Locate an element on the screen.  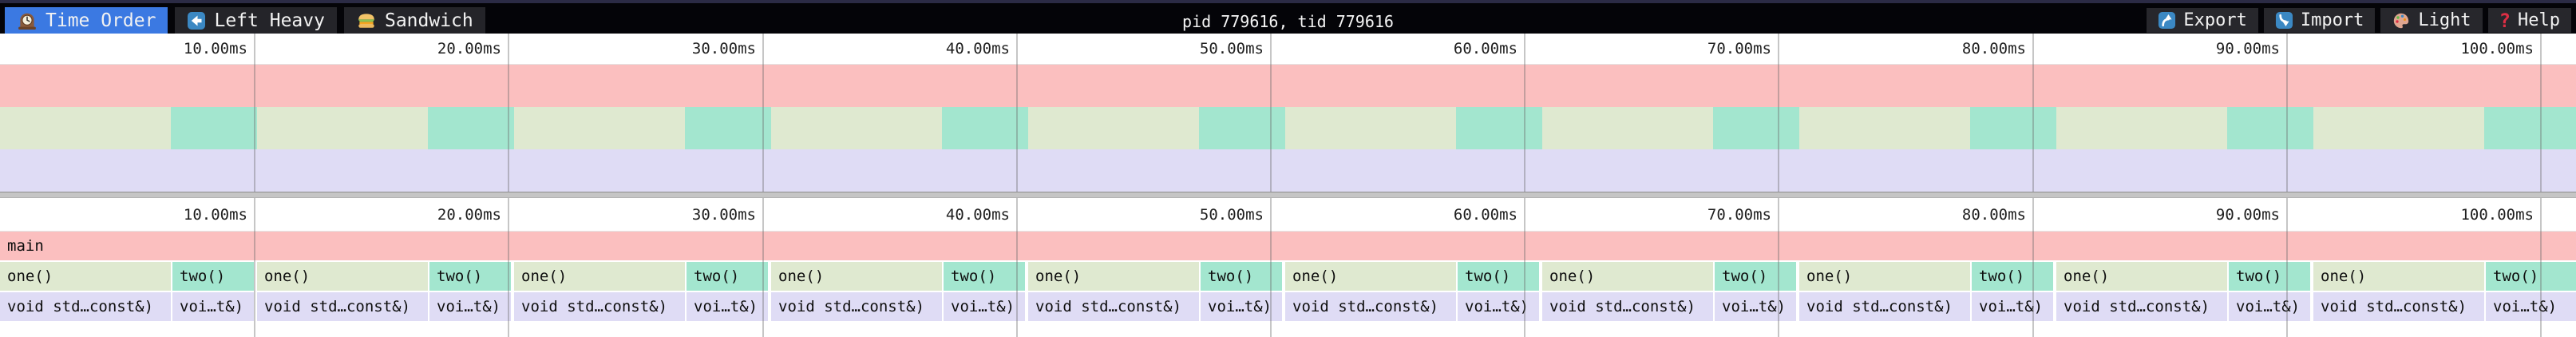
minimap-frame-children is located at coordinates (1288, 170).